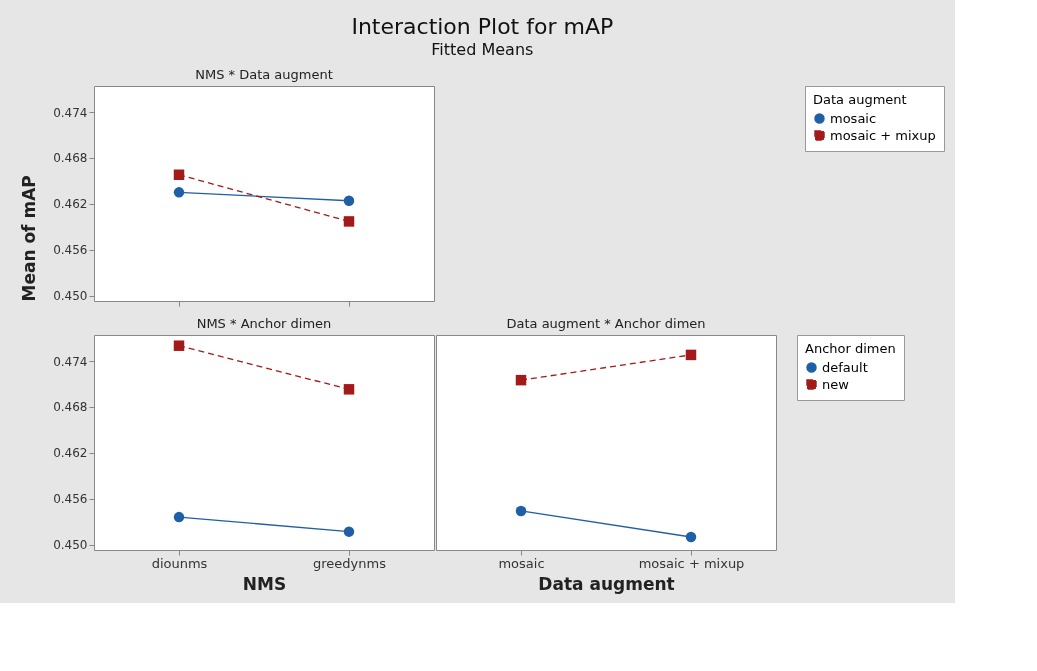 The height and width of the screenshot is (671, 1037). I want to click on legend-title: Anchor dimen, so click(850, 348).